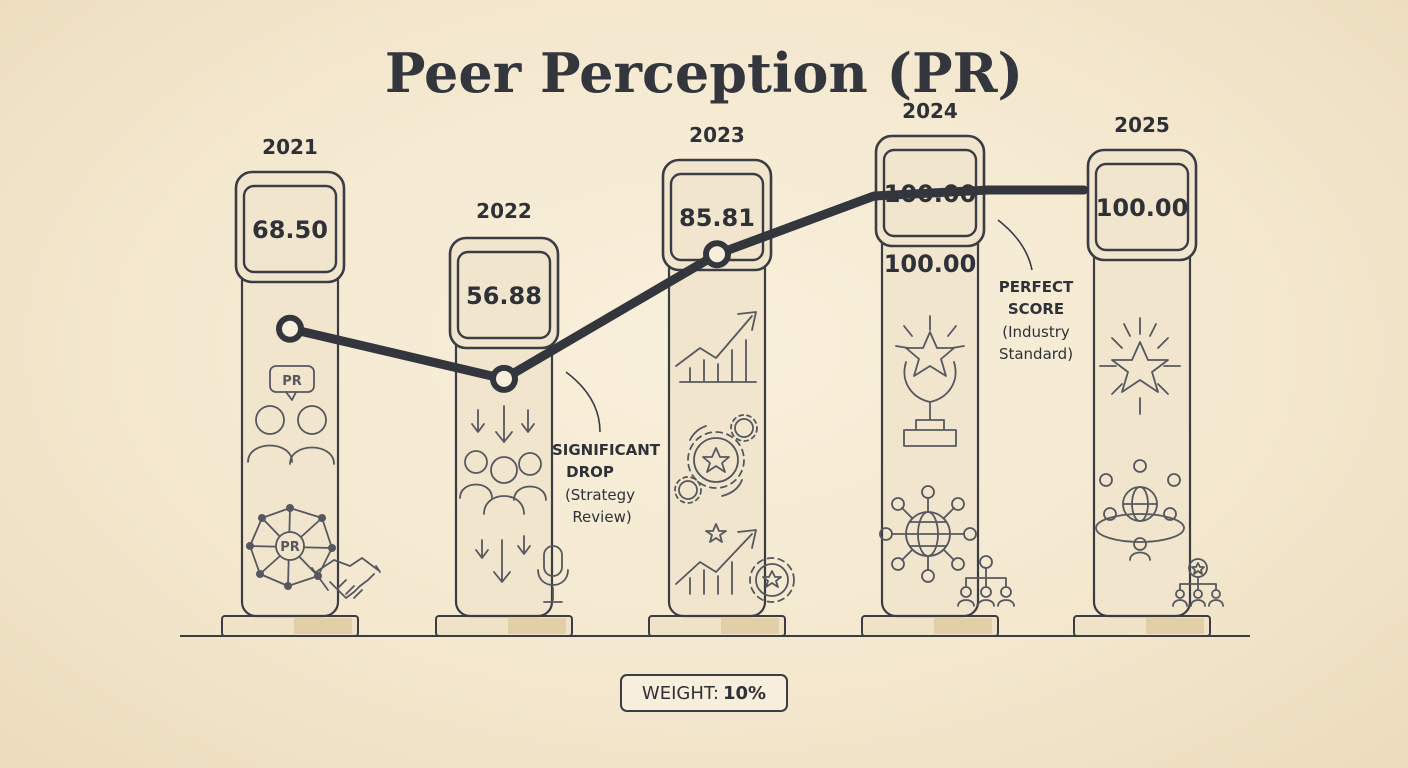 This screenshot has height=768, width=1408. Describe the element at coordinates (1015, 245) in the screenshot. I see `annotation-leader-2024` at that location.